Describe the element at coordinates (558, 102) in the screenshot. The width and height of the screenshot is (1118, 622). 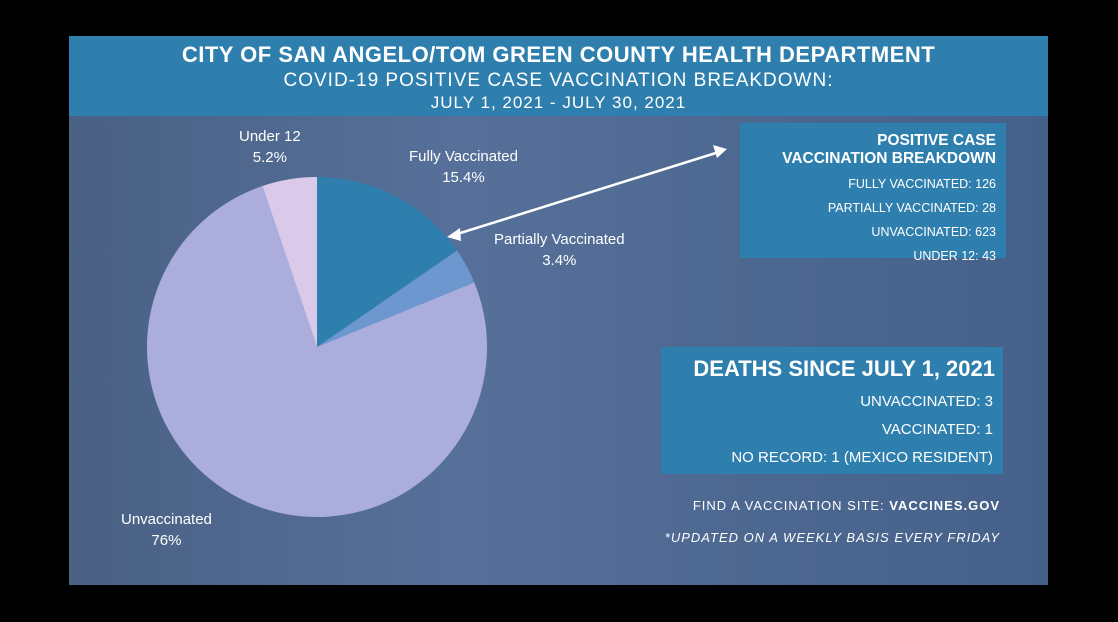
I see `date-range: JULY 1, 2021 - JULY 30, 2021` at that location.